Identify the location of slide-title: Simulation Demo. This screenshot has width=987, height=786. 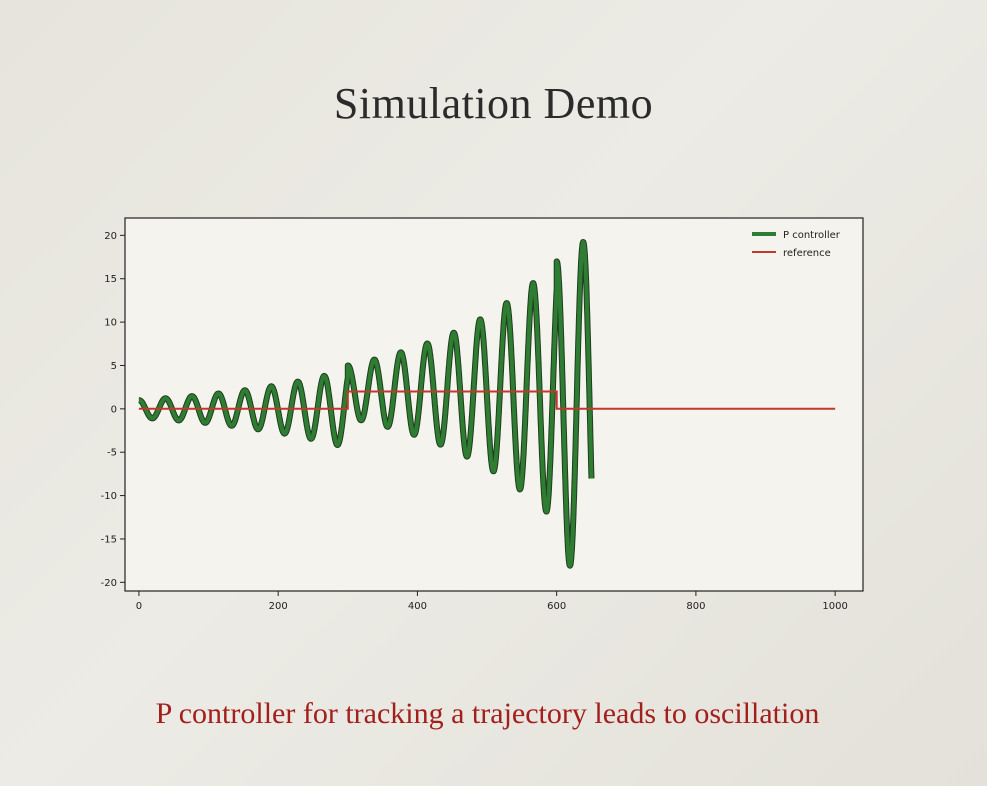
(493, 103).